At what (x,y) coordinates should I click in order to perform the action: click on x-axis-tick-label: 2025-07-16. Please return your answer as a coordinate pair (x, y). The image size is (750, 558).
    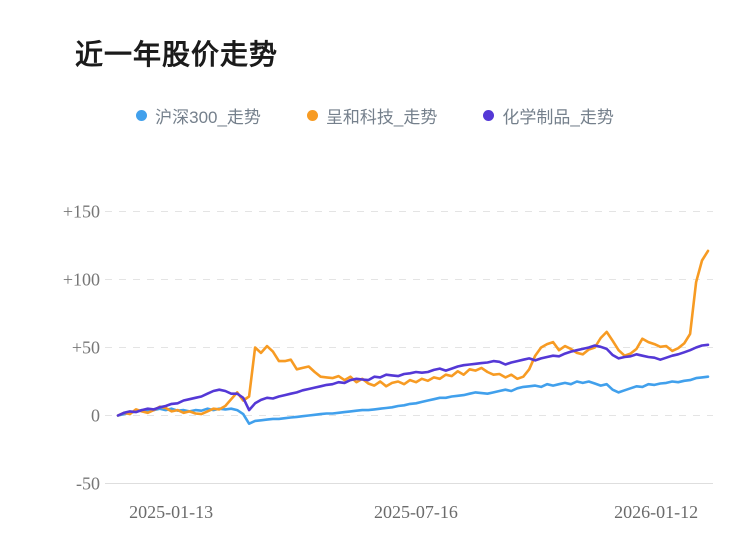
    Looking at the image, I should click on (416, 512).